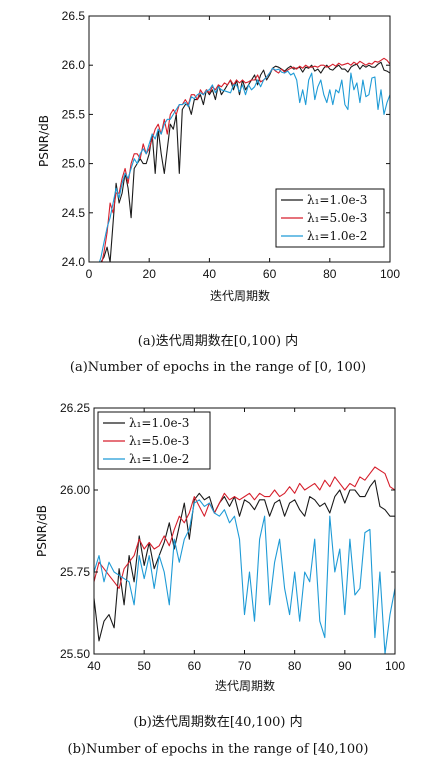 The image size is (437, 778). I want to click on chart-b-x-tick-label: 50, so click(144, 666).